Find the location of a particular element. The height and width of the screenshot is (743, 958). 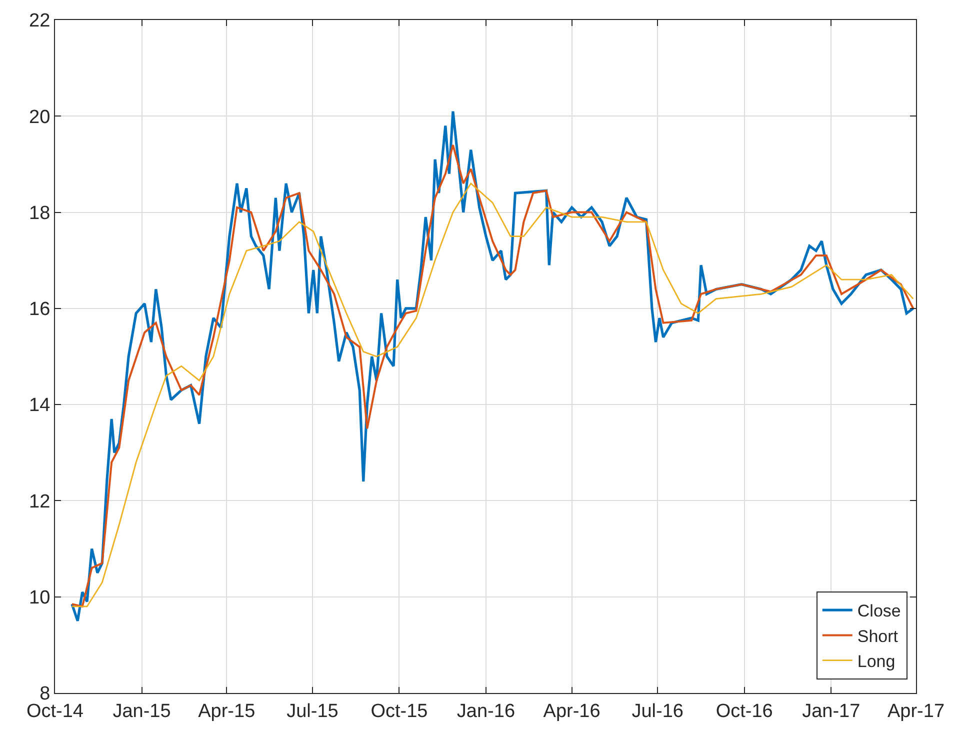

x-tick-label: Jul-15 is located at coordinates (312, 711).